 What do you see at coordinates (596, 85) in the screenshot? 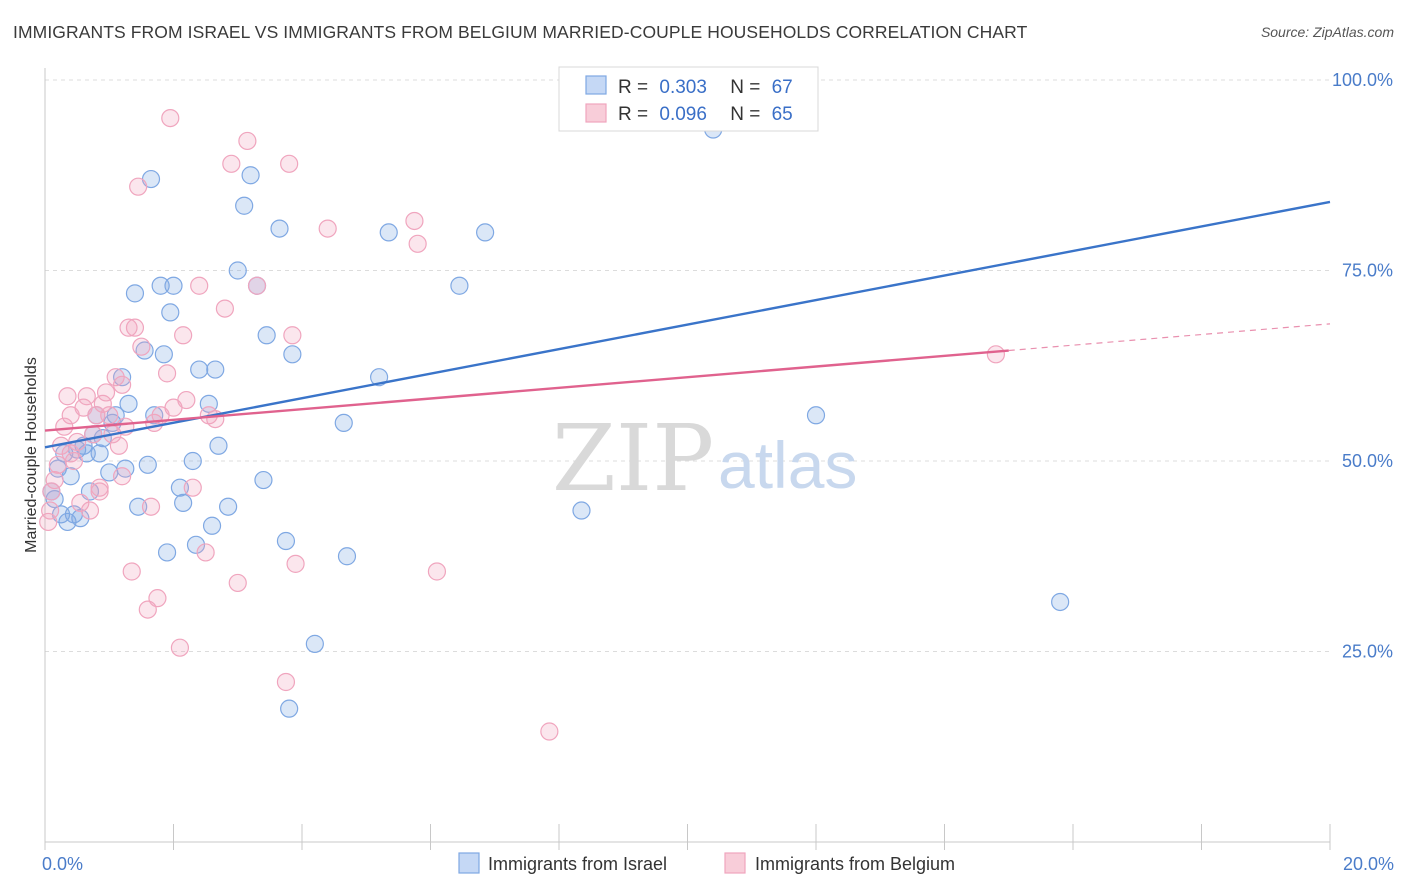
I see `legend-swatch-israel` at bounding box center [596, 85].